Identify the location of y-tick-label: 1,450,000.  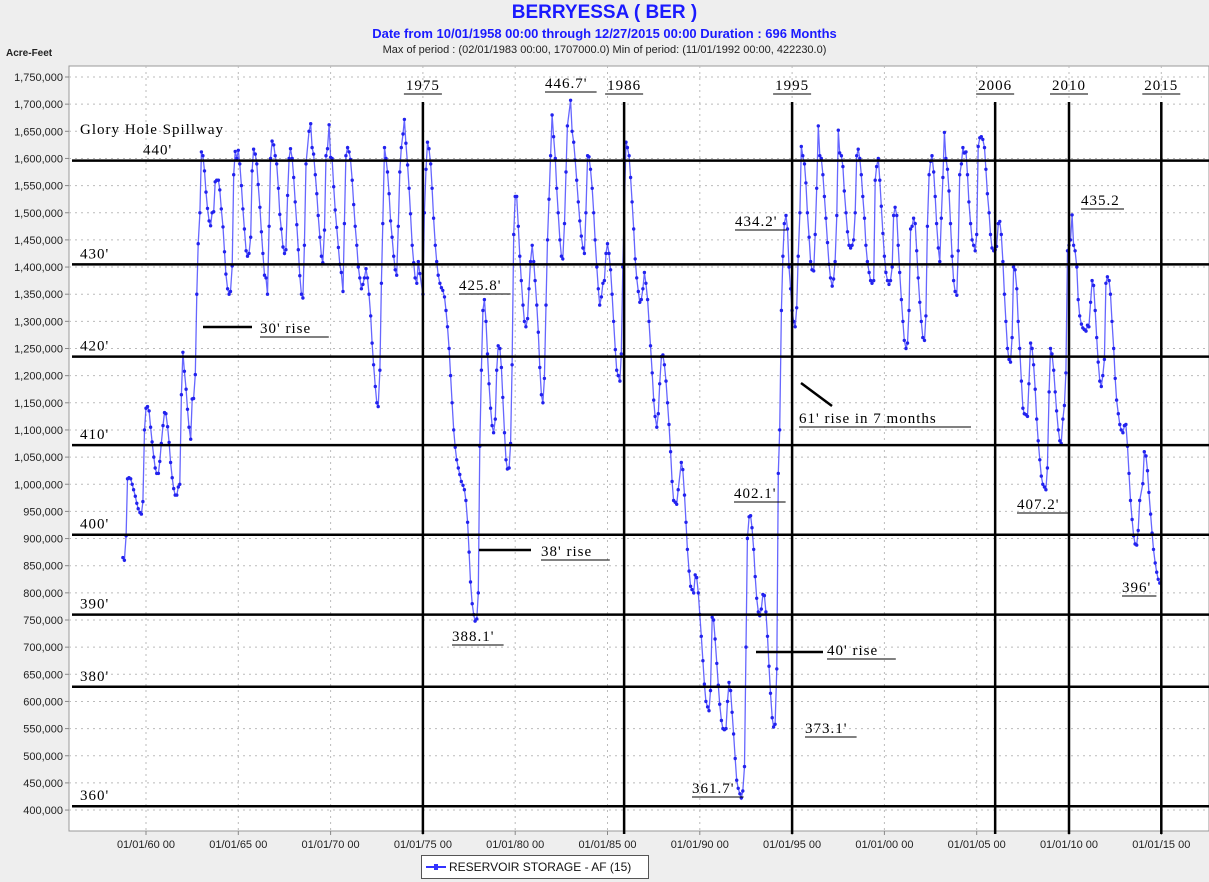
(38, 241).